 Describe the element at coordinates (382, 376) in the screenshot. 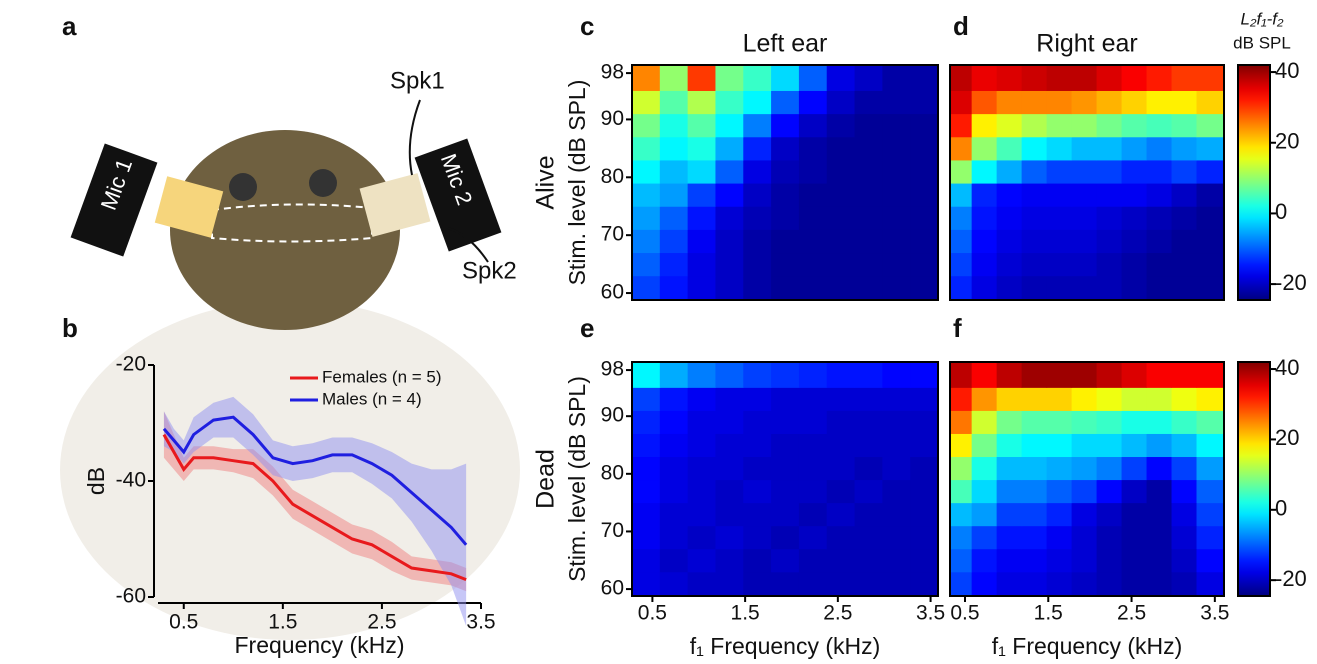

I see `legend-label: Females (n = 5)` at that location.